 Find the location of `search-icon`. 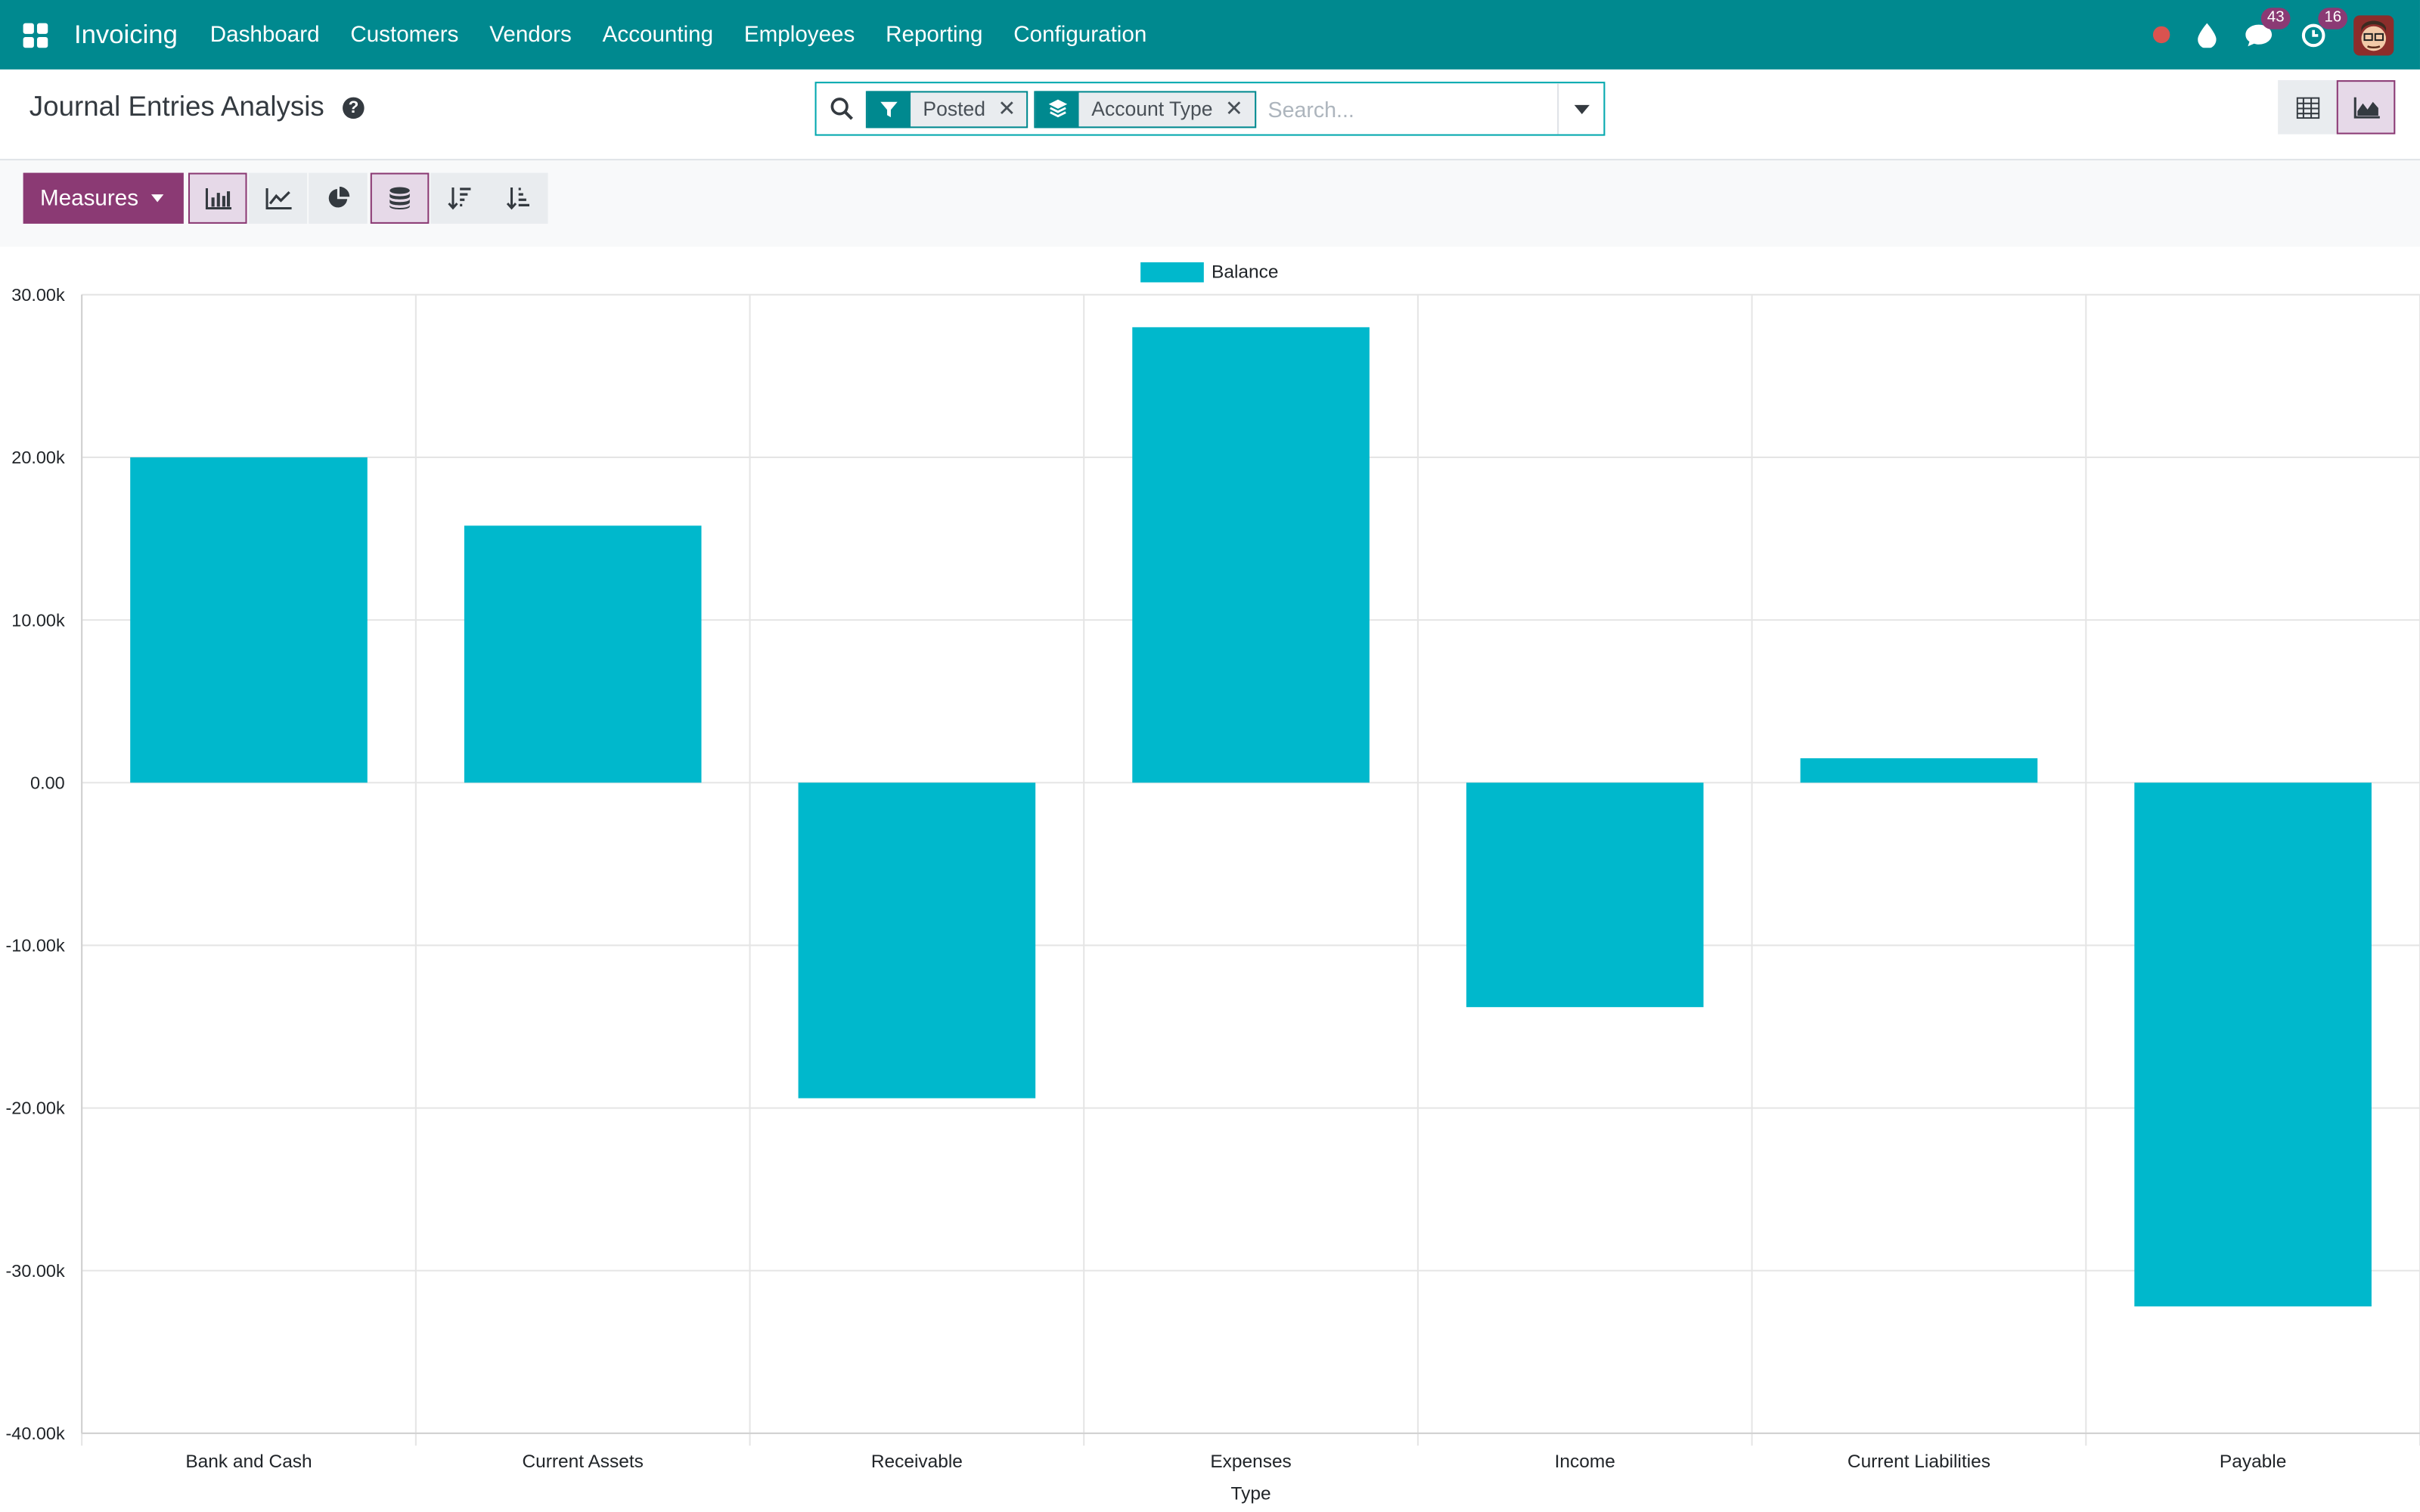

search-icon is located at coordinates (841, 109).